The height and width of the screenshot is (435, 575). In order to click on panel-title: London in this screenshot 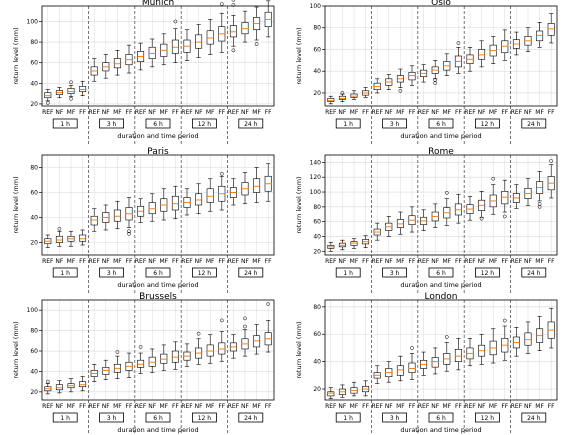, I will do `click(441, 297)`.